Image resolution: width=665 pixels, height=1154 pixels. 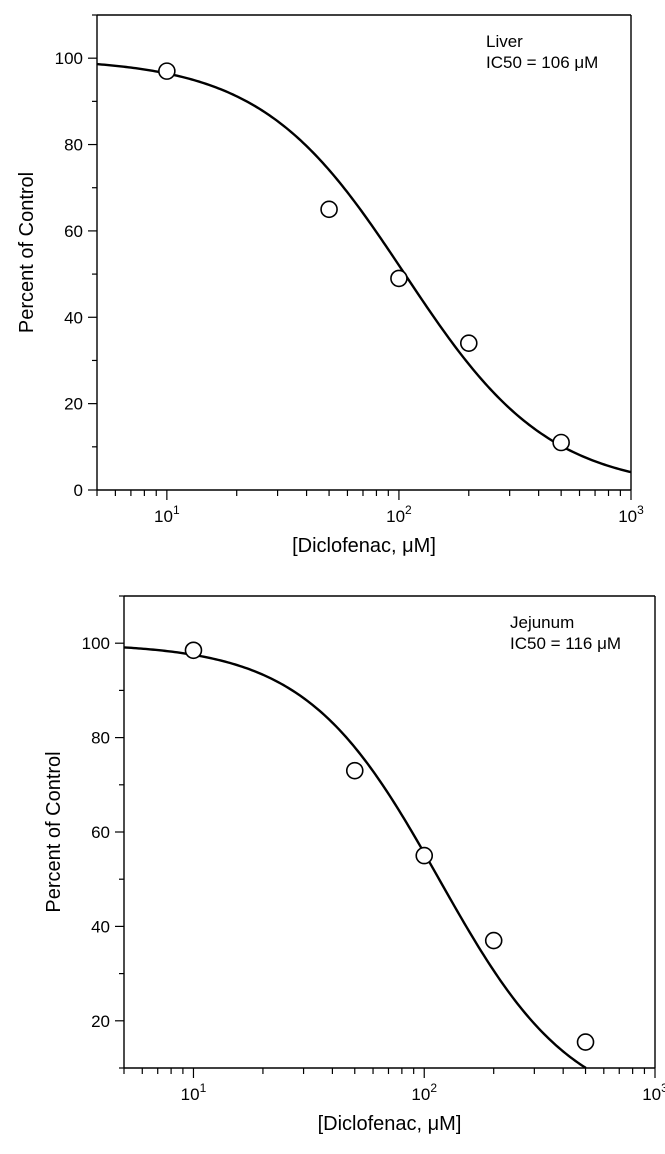 What do you see at coordinates (100, 1021) in the screenshot?
I see `chart2-y-tick-label: 20` at bounding box center [100, 1021].